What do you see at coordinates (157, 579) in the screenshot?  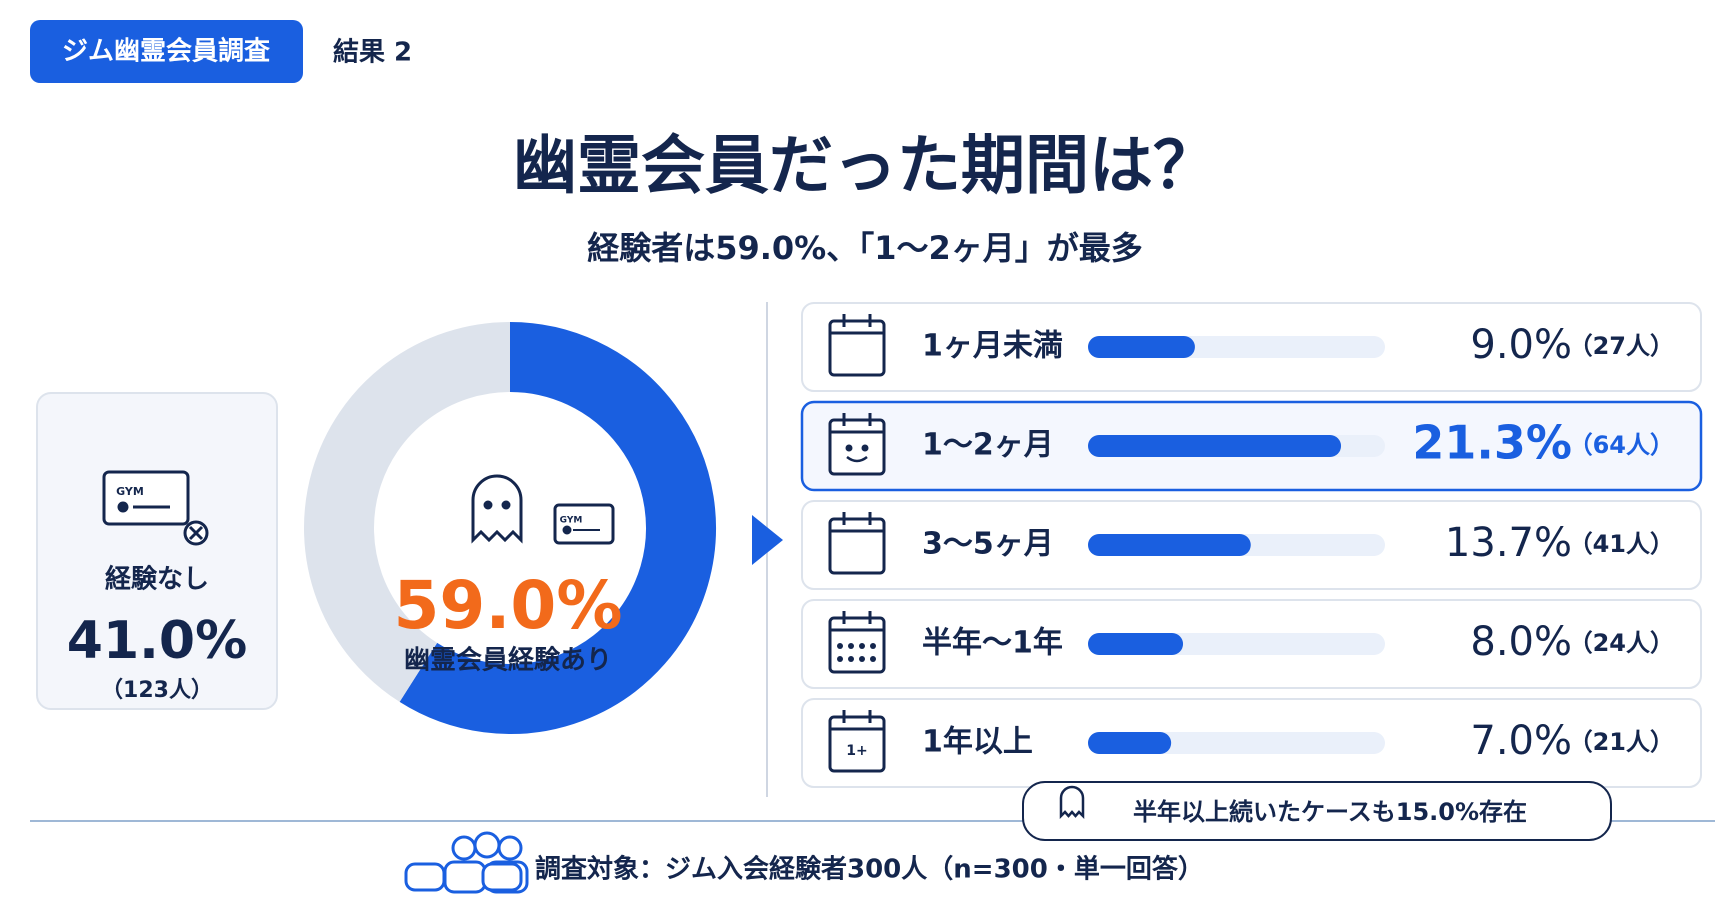 I see `pie-category: 経験なし` at bounding box center [157, 579].